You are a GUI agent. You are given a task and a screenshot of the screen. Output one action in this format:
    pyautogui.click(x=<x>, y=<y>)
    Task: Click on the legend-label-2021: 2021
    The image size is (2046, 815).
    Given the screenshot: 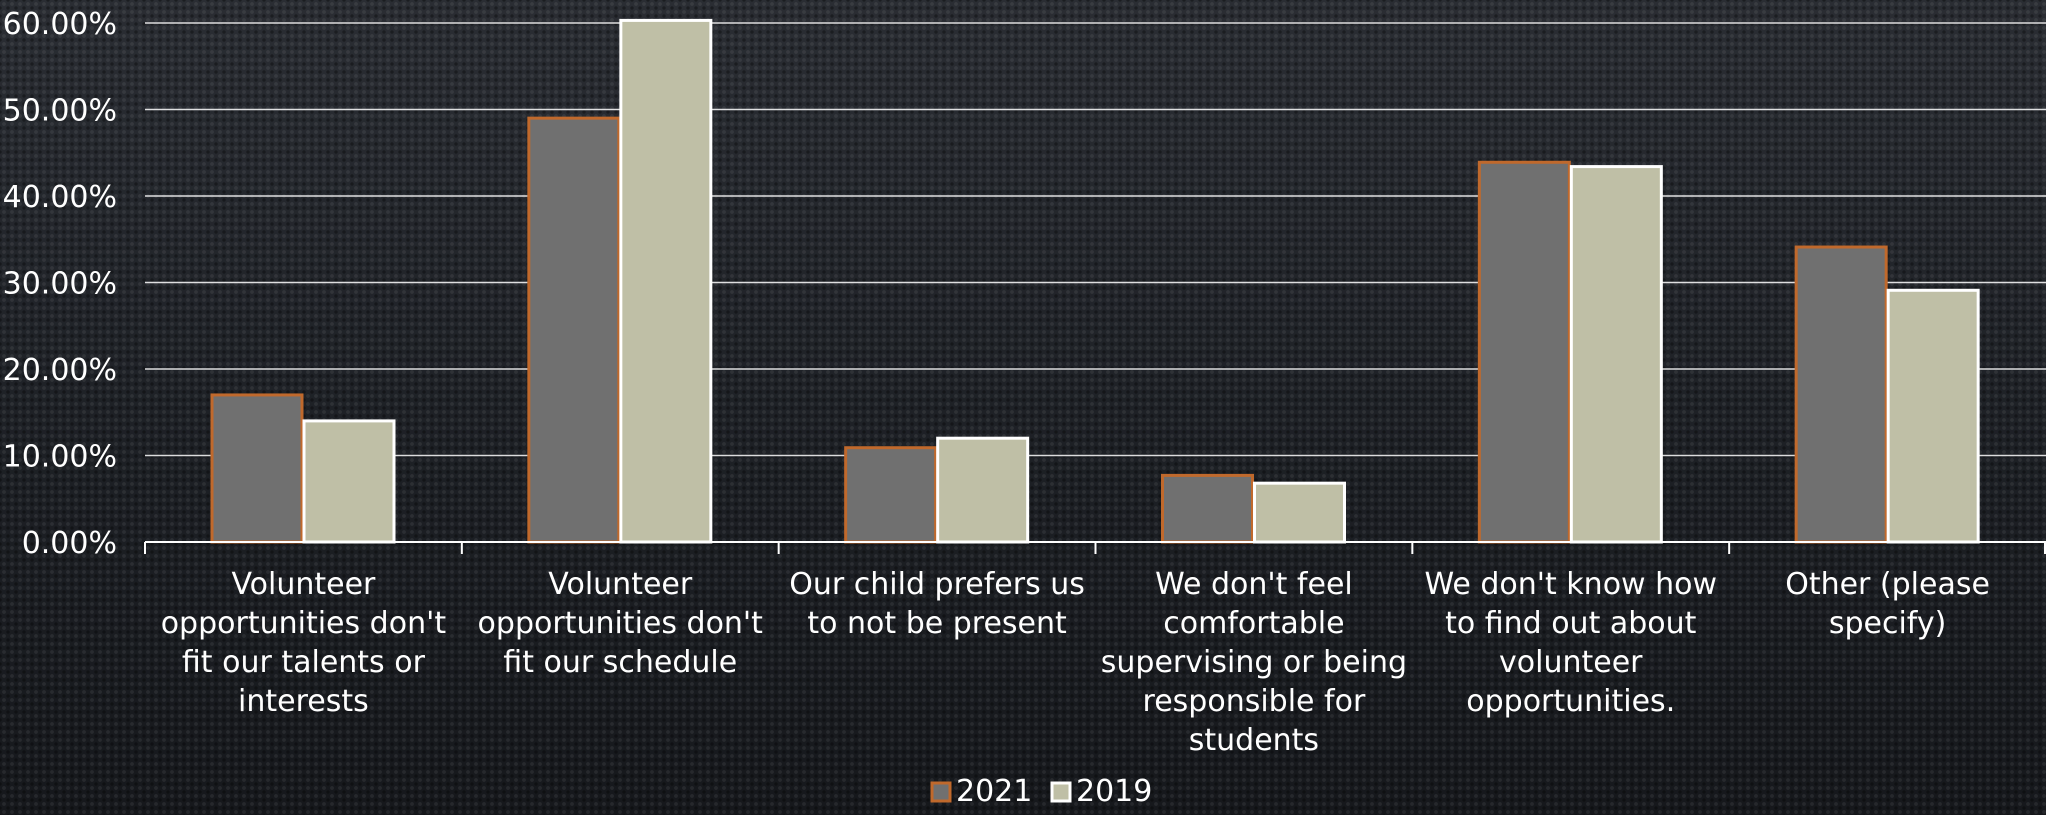 What is the action you would take?
    pyautogui.click(x=994, y=791)
    